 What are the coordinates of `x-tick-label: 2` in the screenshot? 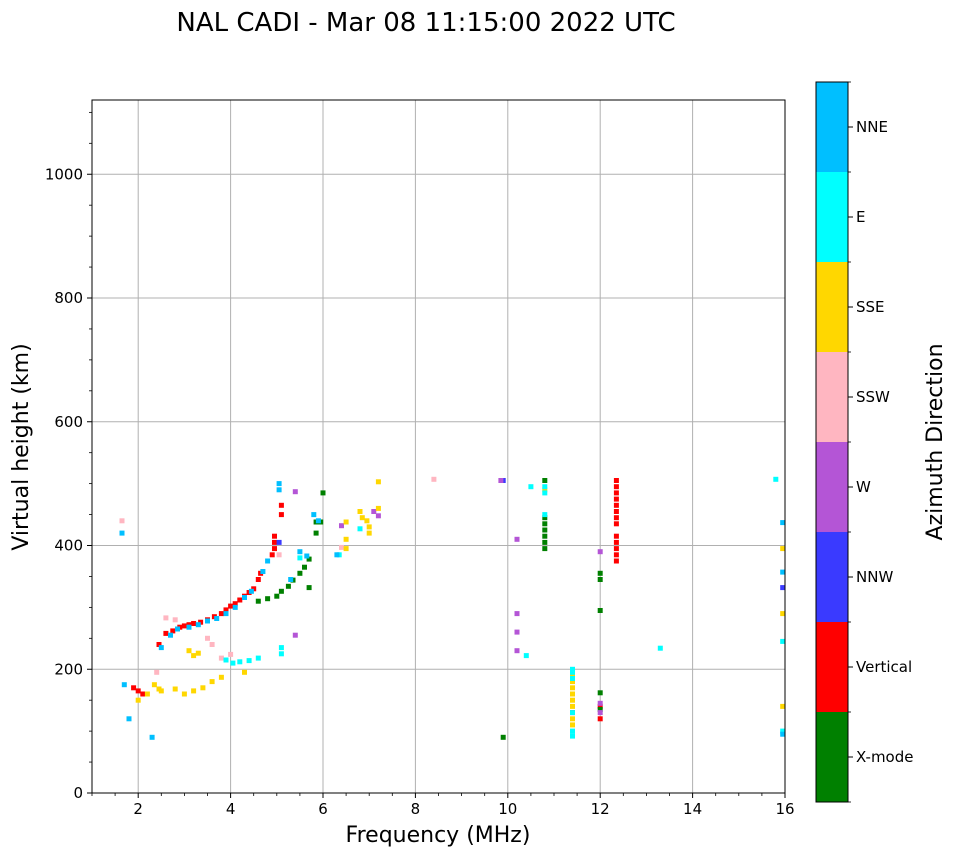 It's located at (138, 809).